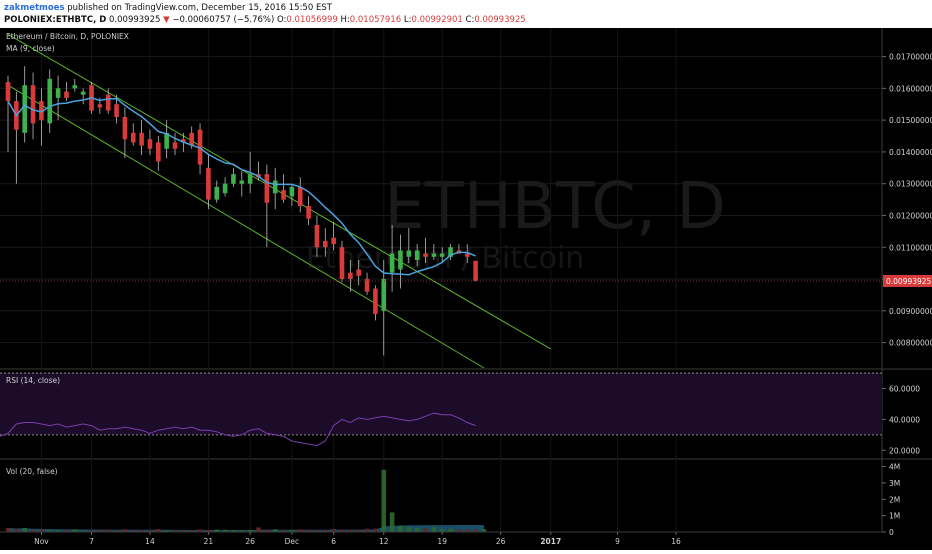  Describe the element at coordinates (891, 532) in the screenshot. I see `vol-tick-label: 0` at that location.